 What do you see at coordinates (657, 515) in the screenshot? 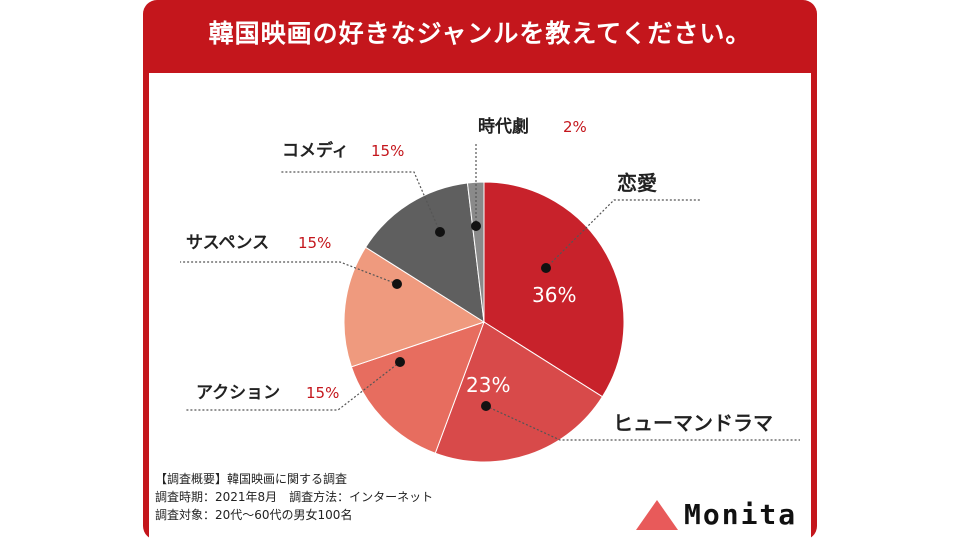
I see `triangle-logo-icon` at bounding box center [657, 515].